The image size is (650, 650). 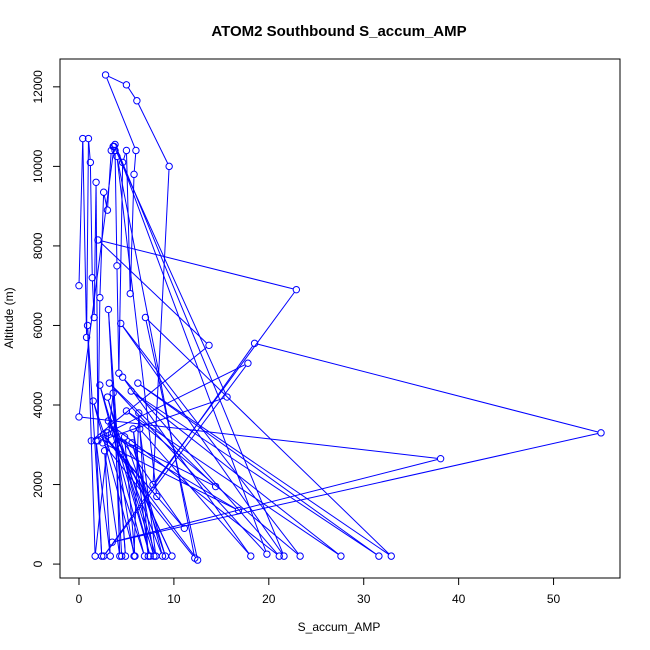 I want to click on x-tick-label-4: 40, so click(x=459, y=599).